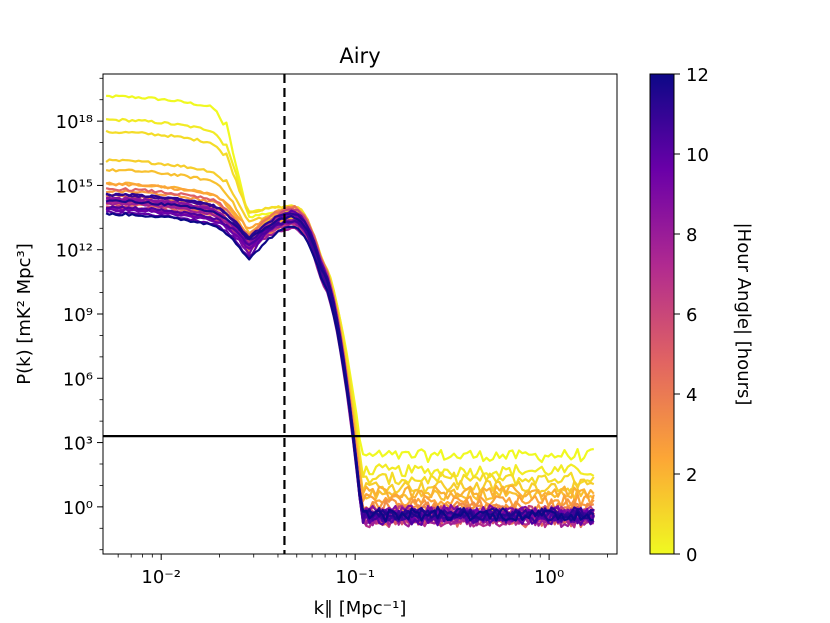 The height and width of the screenshot is (623, 830). Describe the element at coordinates (360, 608) in the screenshot. I see `x-axis-label: k∥ [Mpc⁻¹]` at that location.